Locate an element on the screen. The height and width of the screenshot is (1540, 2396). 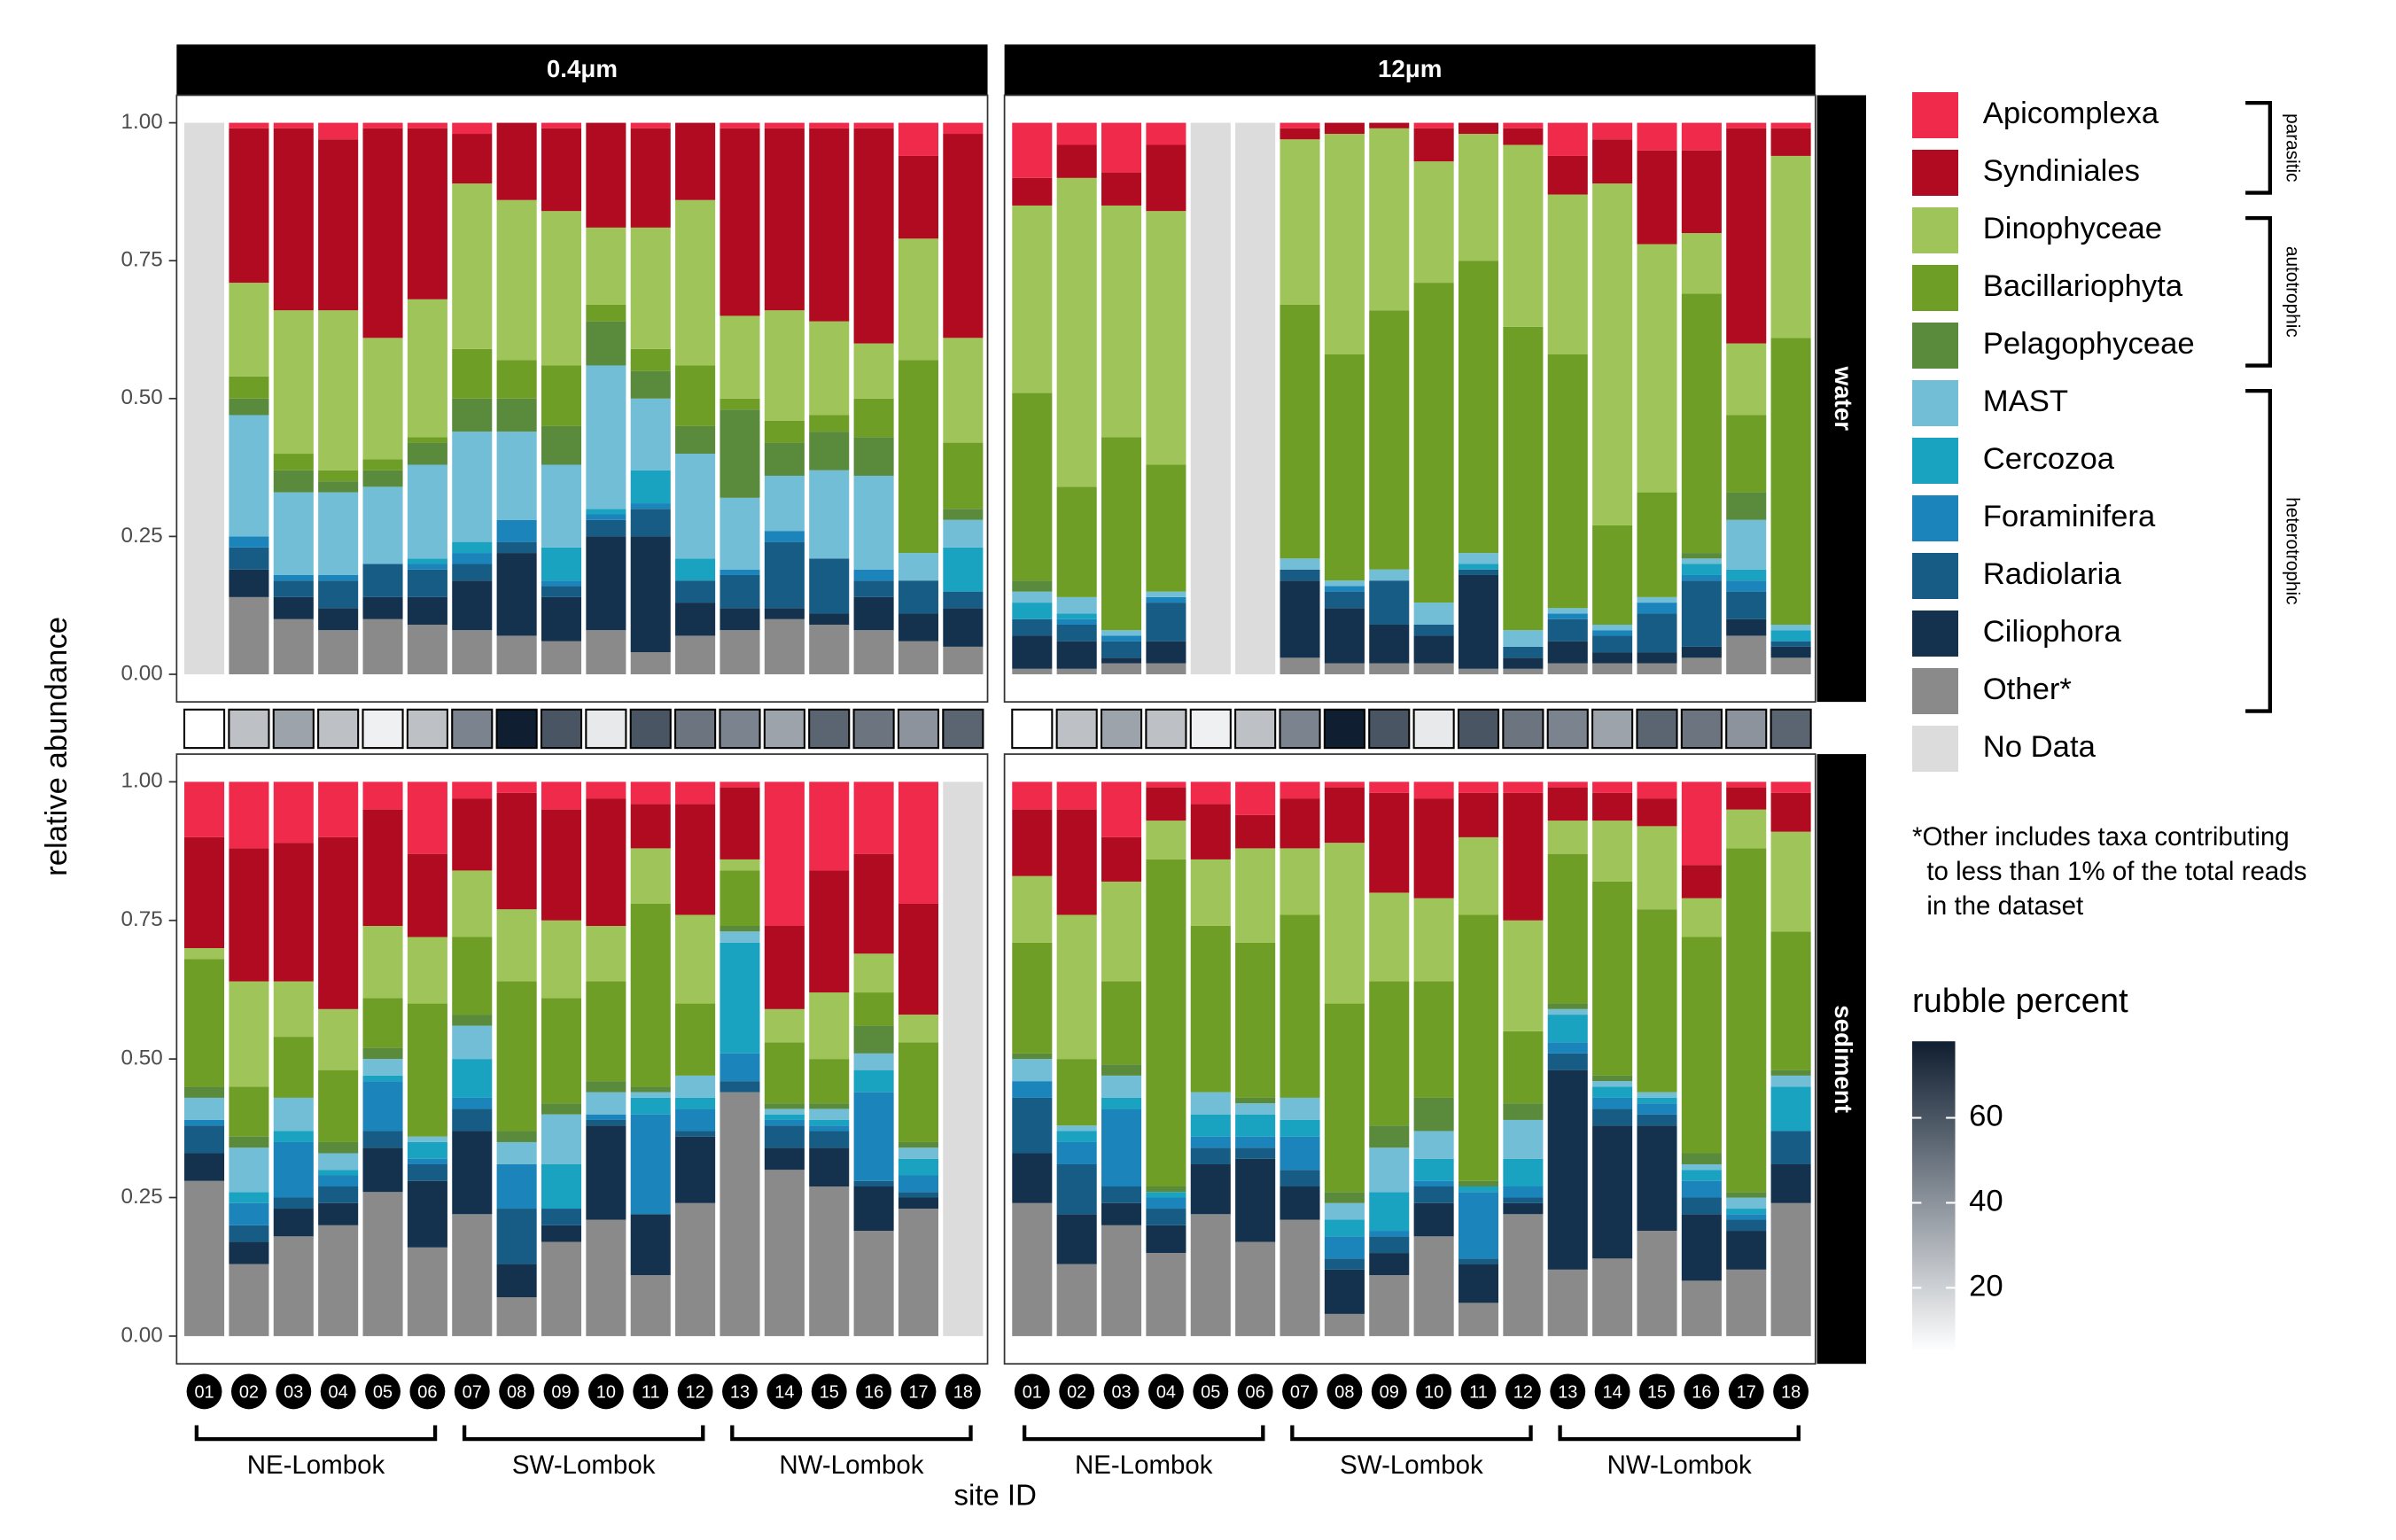
colorbar-tick-label: 40 is located at coordinates (1986, 1201).